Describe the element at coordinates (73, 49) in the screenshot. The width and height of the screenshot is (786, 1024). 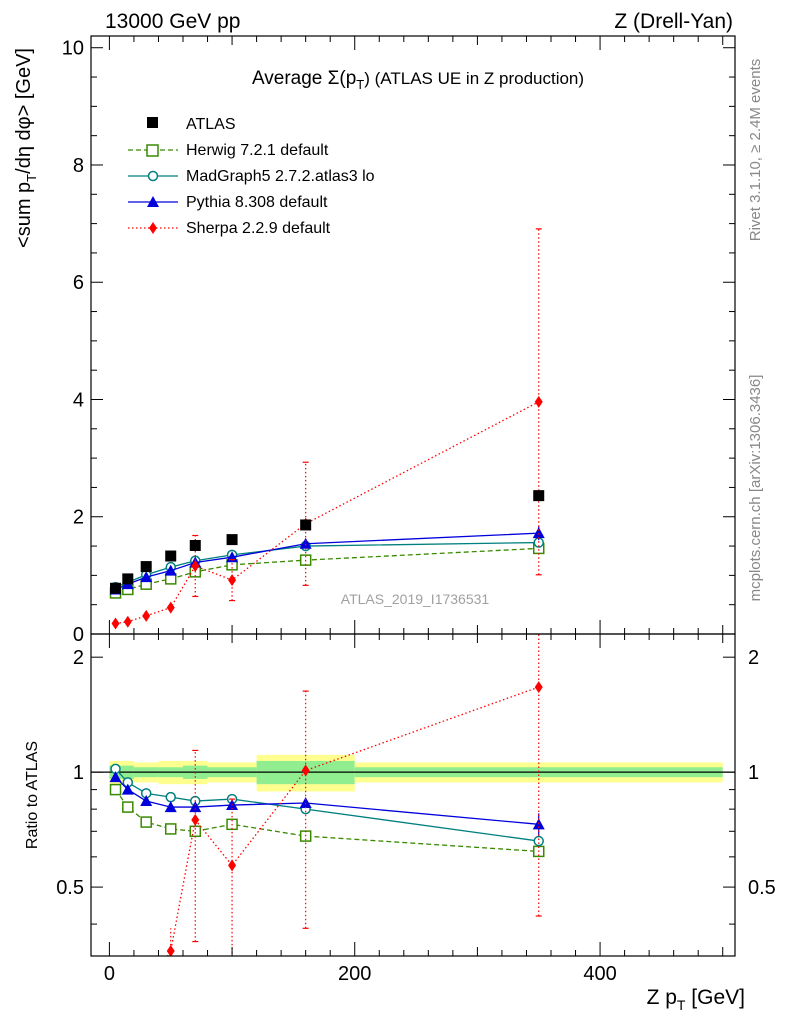
I see `main-y-tick-label: 10` at that location.